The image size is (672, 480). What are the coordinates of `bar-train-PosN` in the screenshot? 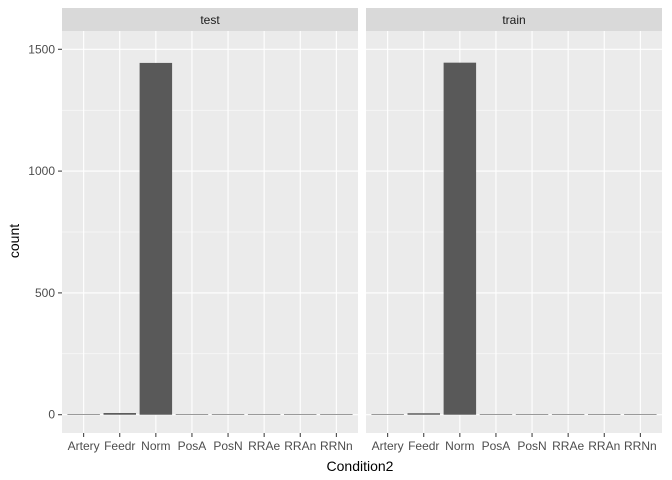 It's located at (532, 414).